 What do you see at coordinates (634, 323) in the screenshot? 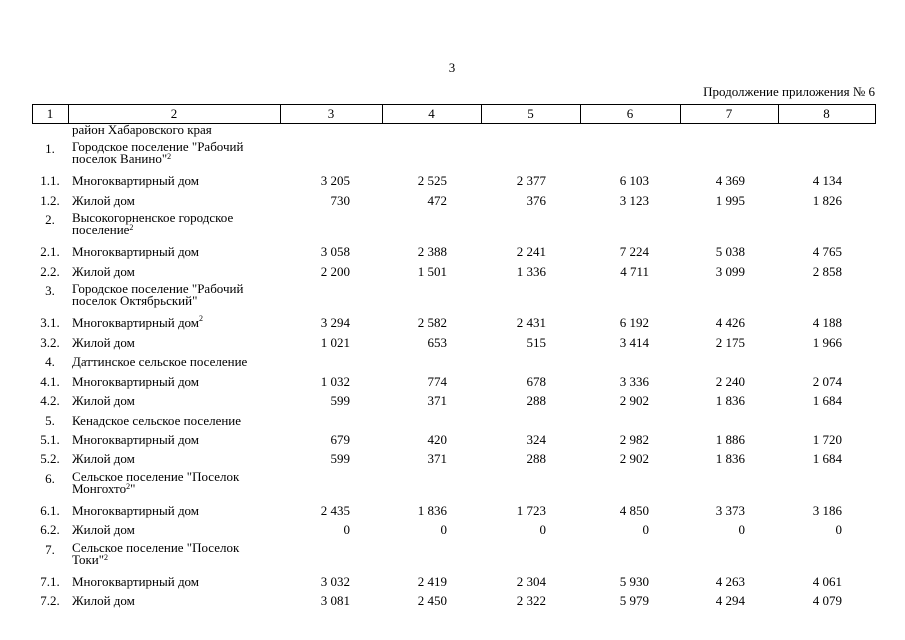
I see `value-cell: 6 192` at bounding box center [634, 323].